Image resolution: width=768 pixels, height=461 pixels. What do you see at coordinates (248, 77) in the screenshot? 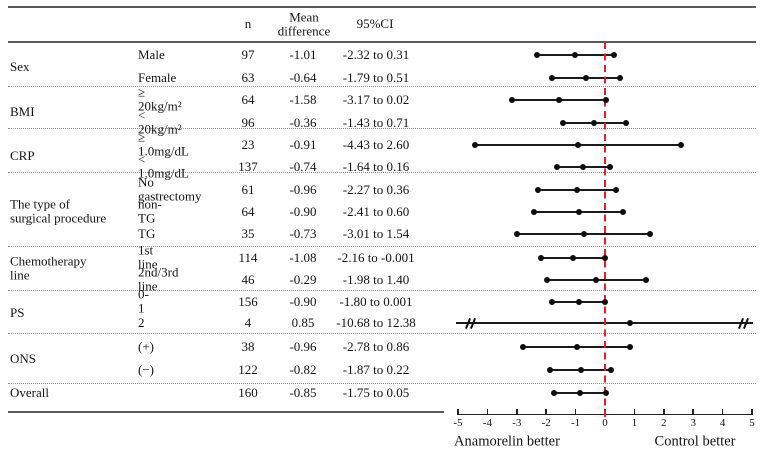
I see `cell-n: 63` at bounding box center [248, 77].